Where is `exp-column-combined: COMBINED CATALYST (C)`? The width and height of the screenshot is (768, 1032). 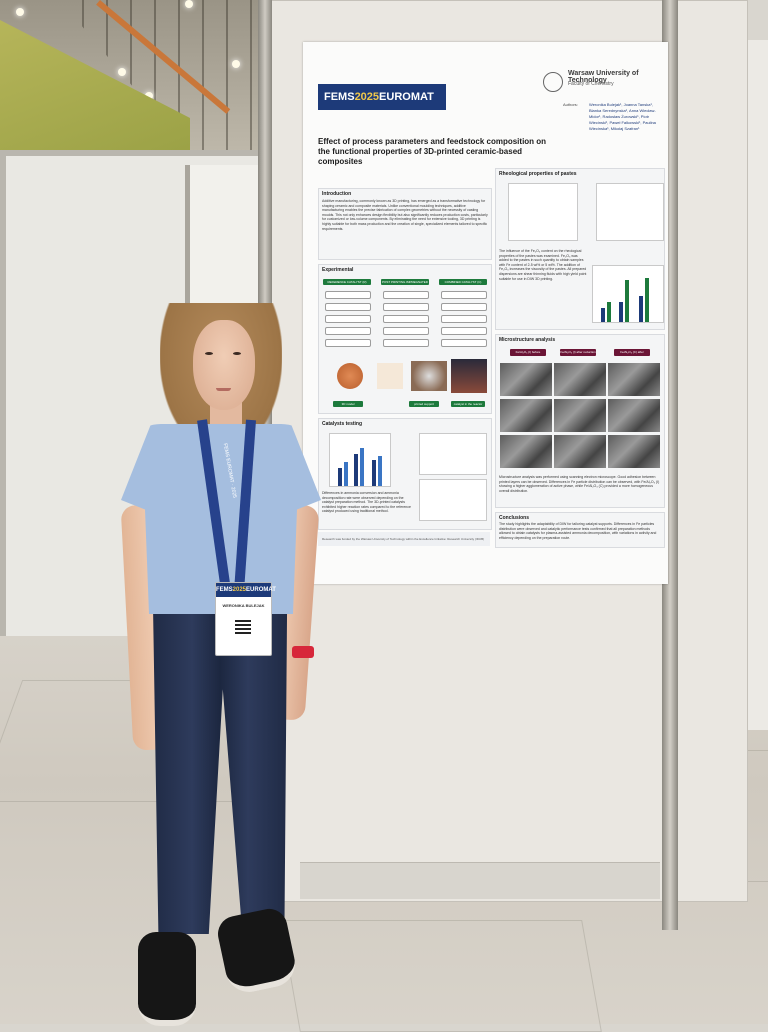 exp-column-combined: COMBINED CATALYST (C) is located at coordinates (463, 282).